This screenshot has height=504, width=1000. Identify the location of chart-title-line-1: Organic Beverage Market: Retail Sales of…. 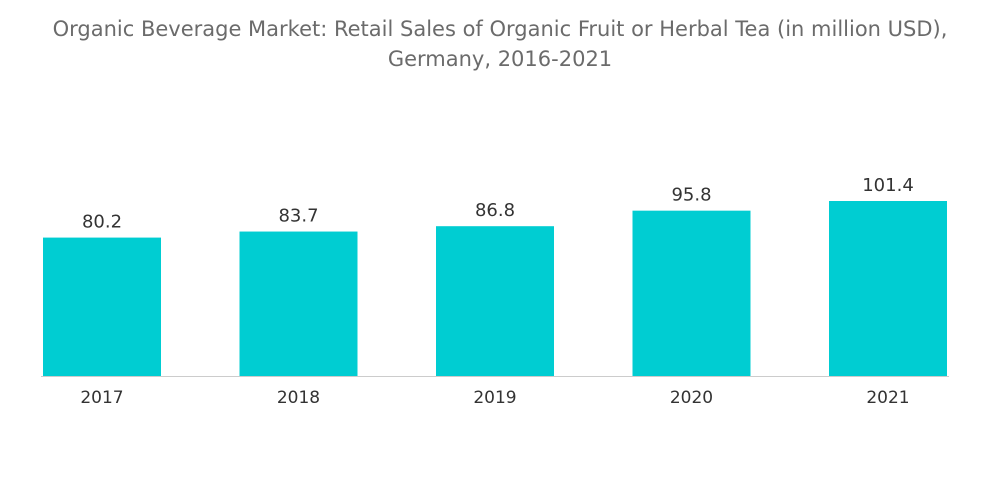
(500, 29).